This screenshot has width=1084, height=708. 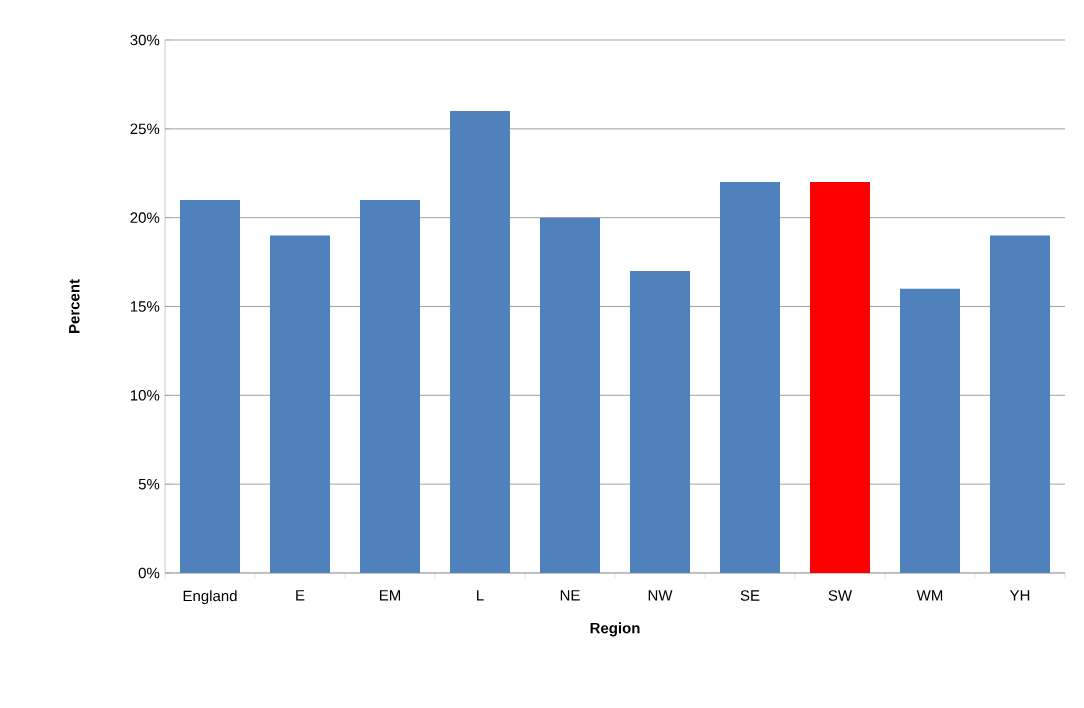 What do you see at coordinates (615, 629) in the screenshot?
I see `x-axis-title: Region` at bounding box center [615, 629].